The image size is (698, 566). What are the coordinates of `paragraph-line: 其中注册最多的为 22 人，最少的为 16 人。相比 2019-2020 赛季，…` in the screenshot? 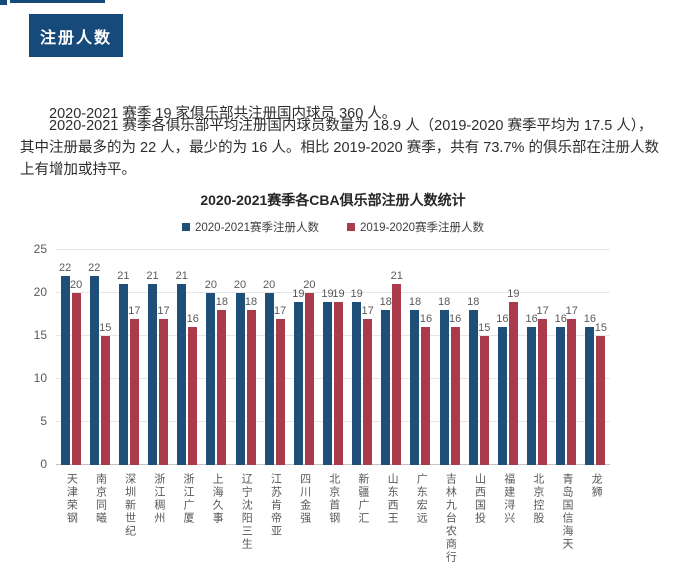 It's located at (339, 148).